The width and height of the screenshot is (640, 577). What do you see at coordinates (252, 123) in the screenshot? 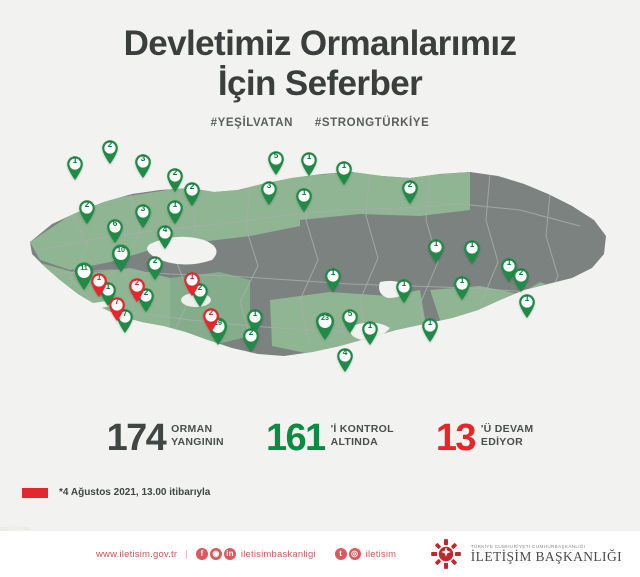
I see `hashtag-yesilvatan: #YEŞİLVATAN` at bounding box center [252, 123].